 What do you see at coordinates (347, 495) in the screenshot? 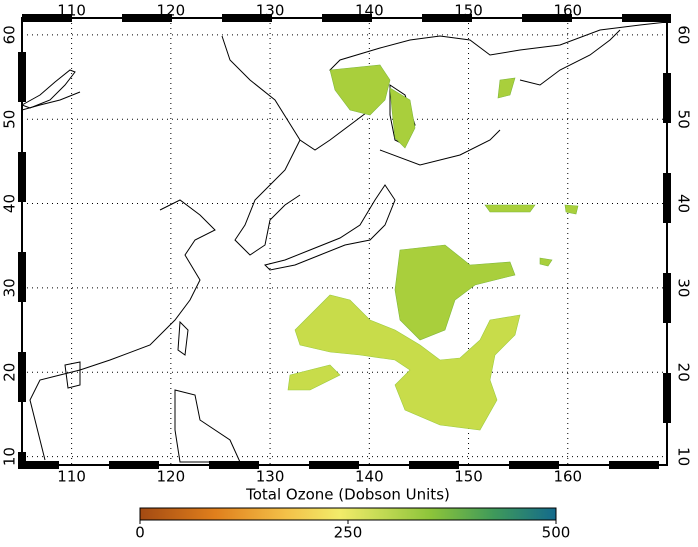
I see `colorbar-label: Total Ozone (Dobson Units)` at bounding box center [347, 495].